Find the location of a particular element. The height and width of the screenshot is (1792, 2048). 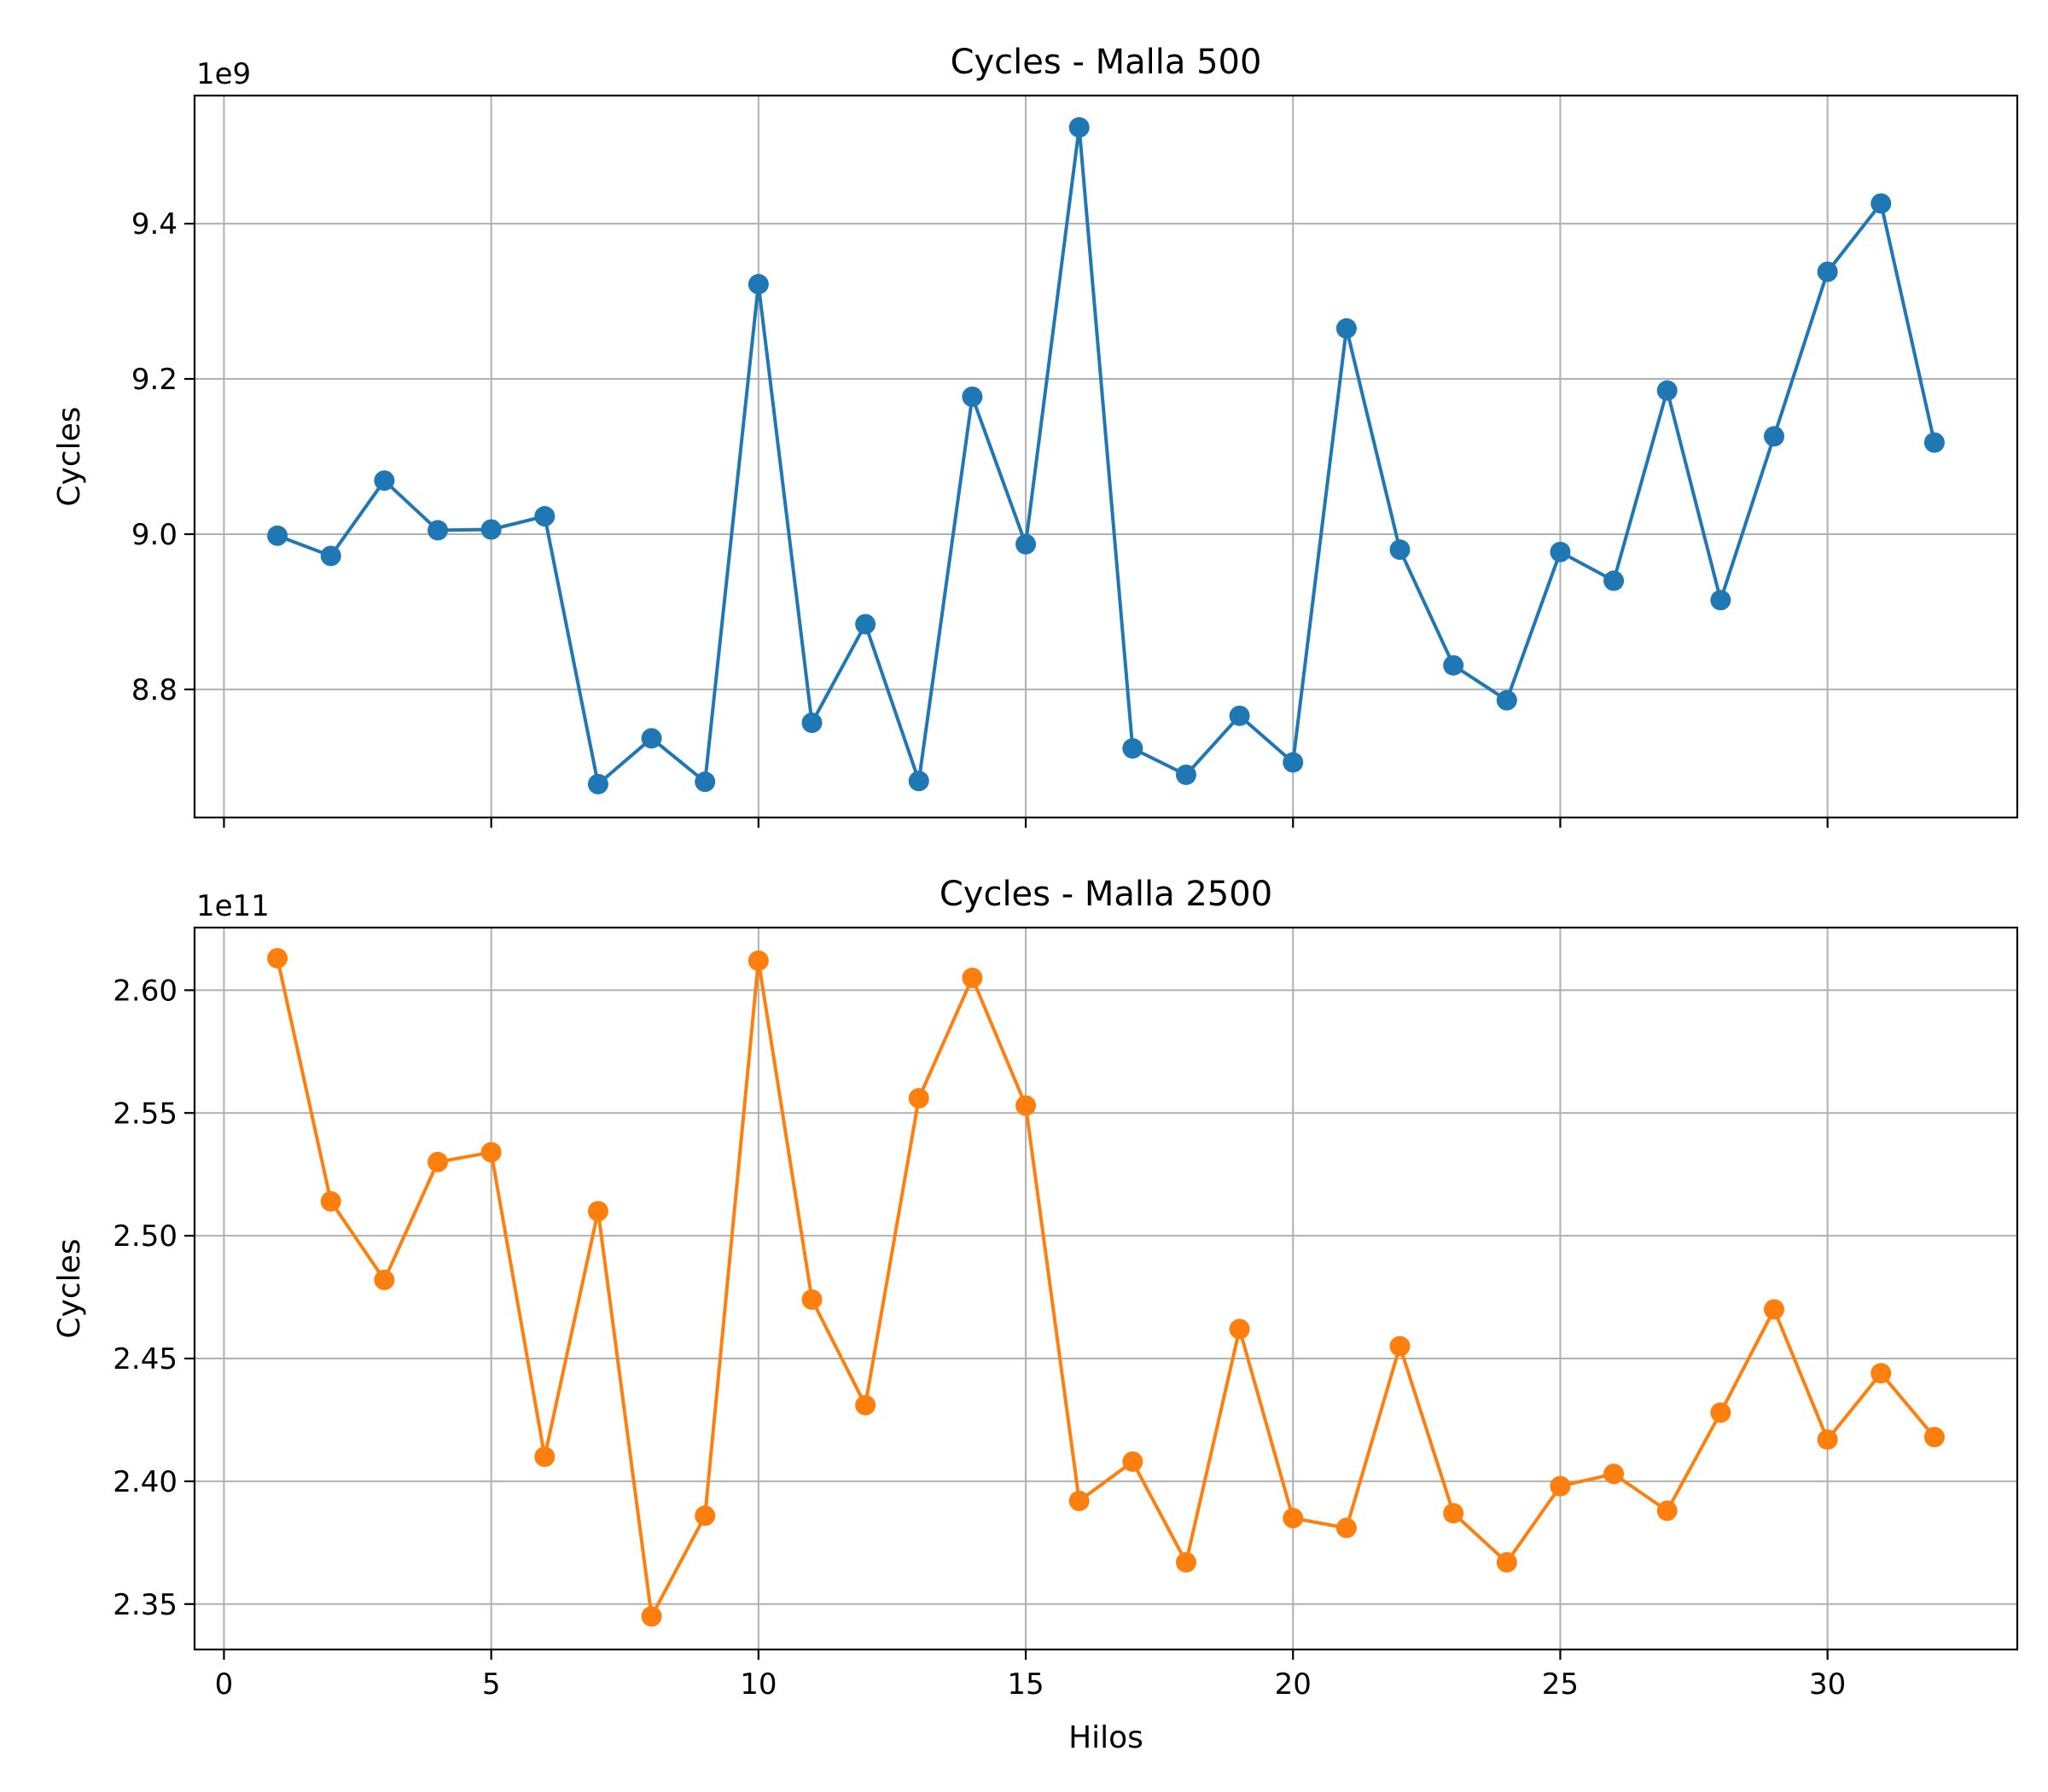

y-offset-label: 1e9 is located at coordinates (224, 74).